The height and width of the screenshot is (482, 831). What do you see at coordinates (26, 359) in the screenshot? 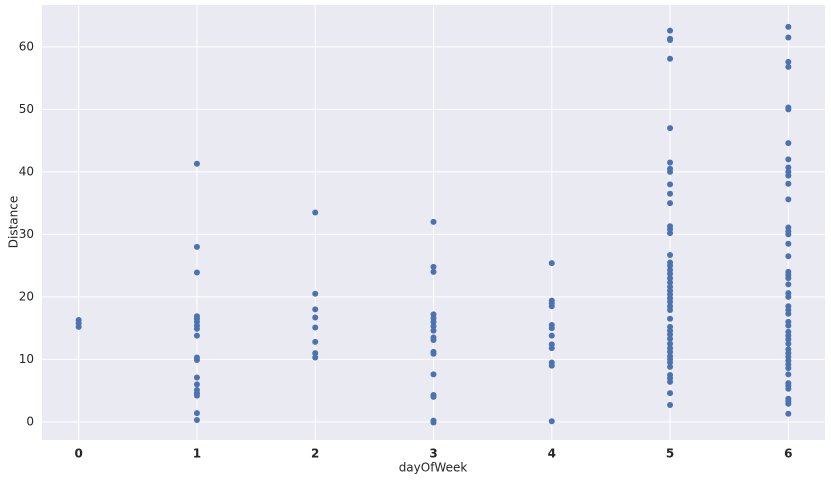
I see `y-tick-label: 10` at bounding box center [26, 359].